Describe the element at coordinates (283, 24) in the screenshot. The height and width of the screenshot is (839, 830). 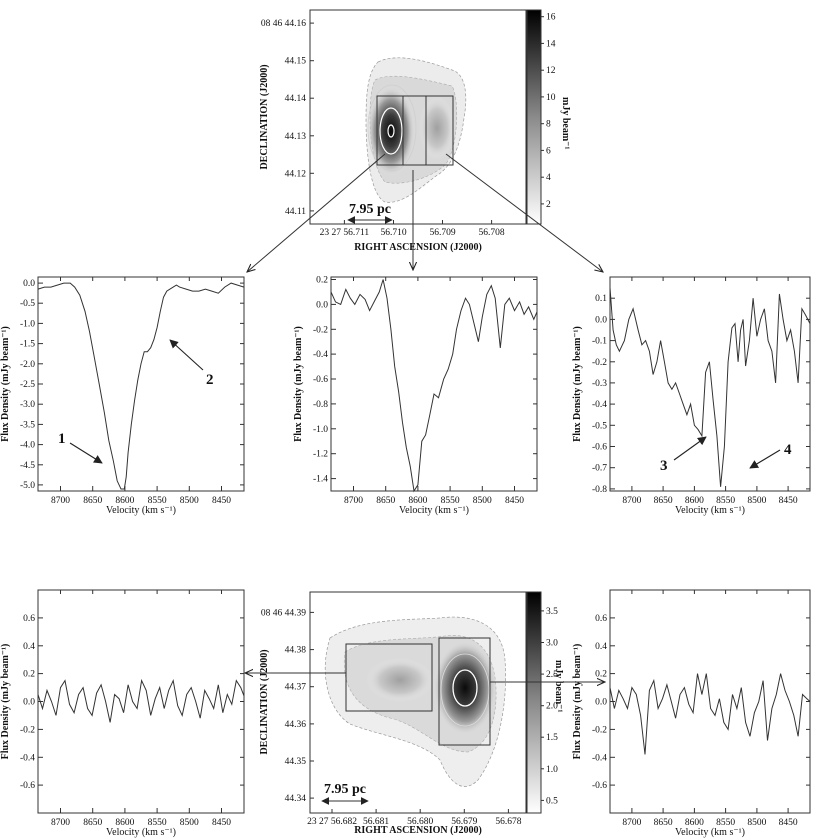
I see `dec-tick-label: 08 46 44.16` at that location.